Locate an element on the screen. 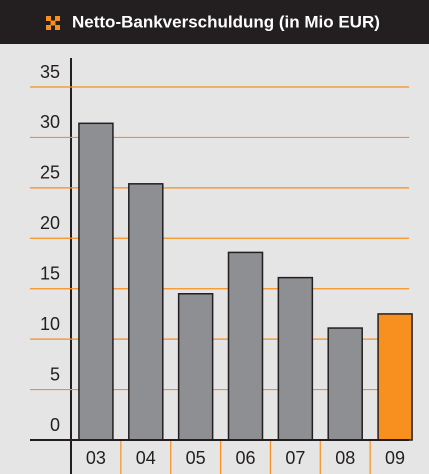  y-tick-label: 25 is located at coordinates (50, 173).